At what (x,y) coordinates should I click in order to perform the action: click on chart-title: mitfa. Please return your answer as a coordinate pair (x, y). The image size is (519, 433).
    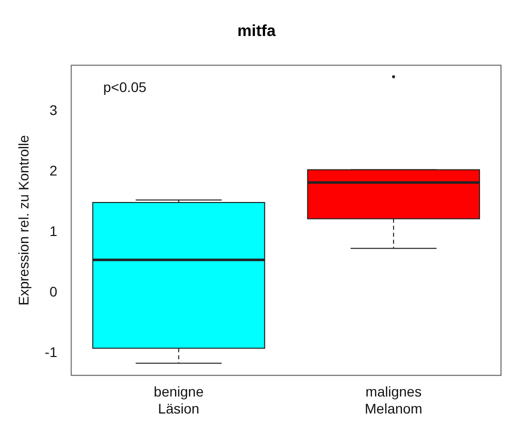
    Looking at the image, I should click on (256, 31).